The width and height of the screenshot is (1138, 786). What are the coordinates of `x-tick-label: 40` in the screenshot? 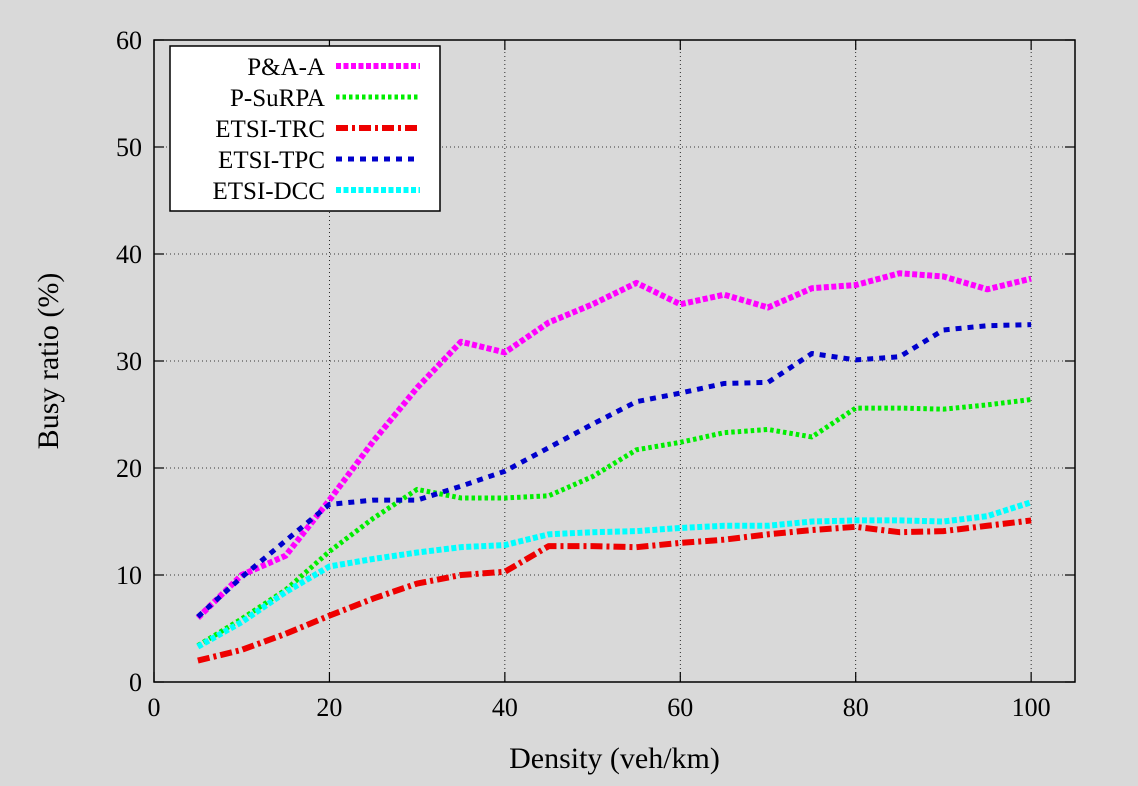 It's located at (505, 707).